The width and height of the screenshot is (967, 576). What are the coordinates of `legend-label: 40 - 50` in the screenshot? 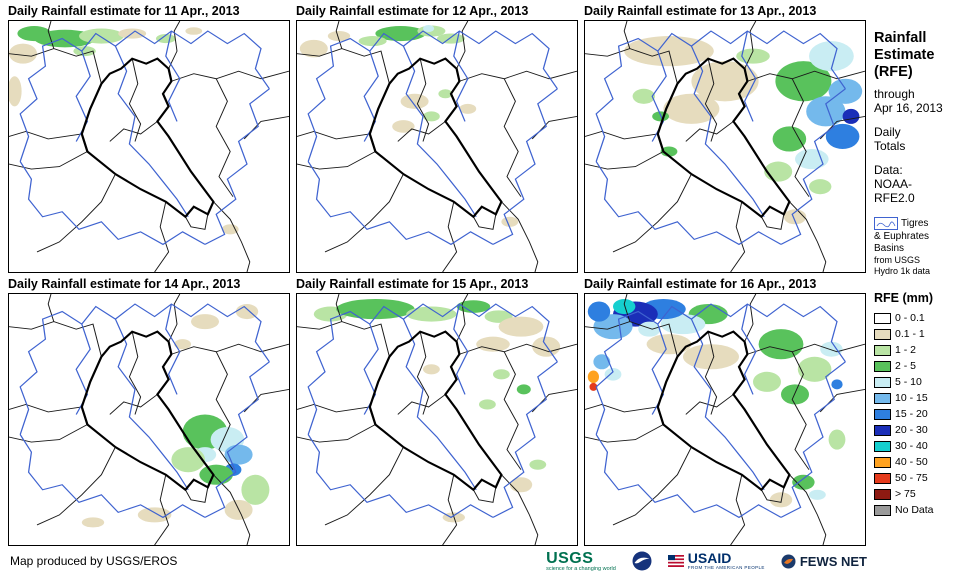 It's located at (911, 462).